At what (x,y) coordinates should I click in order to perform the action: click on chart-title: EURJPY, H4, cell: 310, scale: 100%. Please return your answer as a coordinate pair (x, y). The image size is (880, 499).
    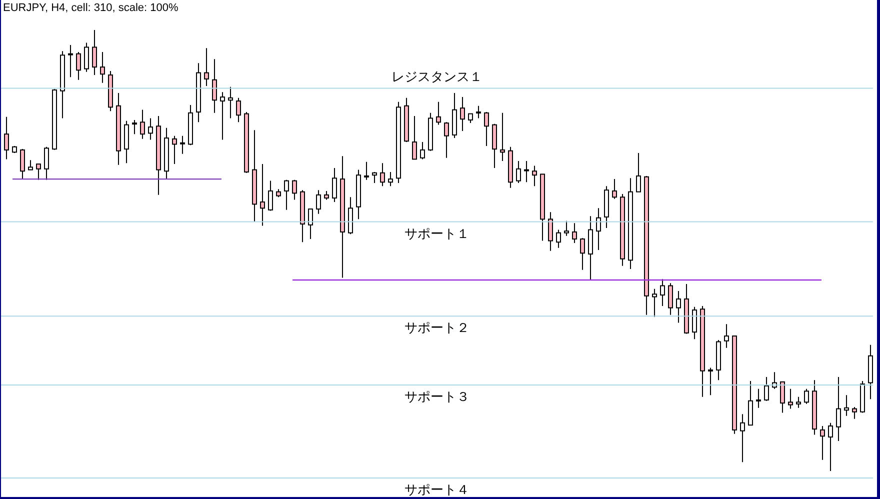
    Looking at the image, I should click on (90, 8).